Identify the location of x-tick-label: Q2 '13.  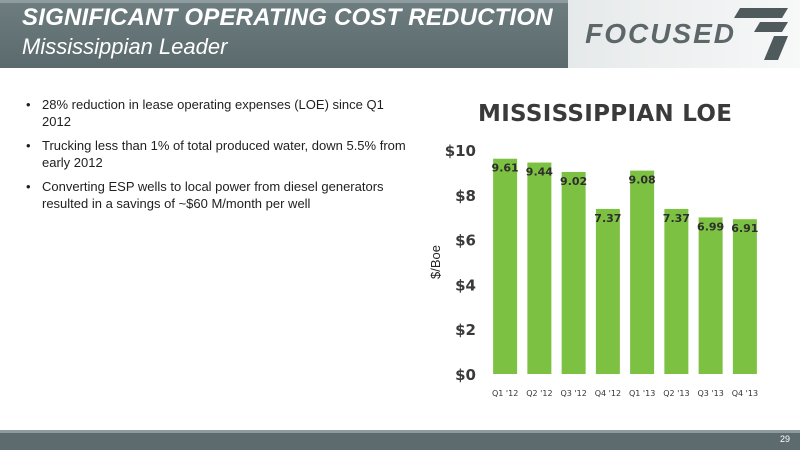
(676, 393).